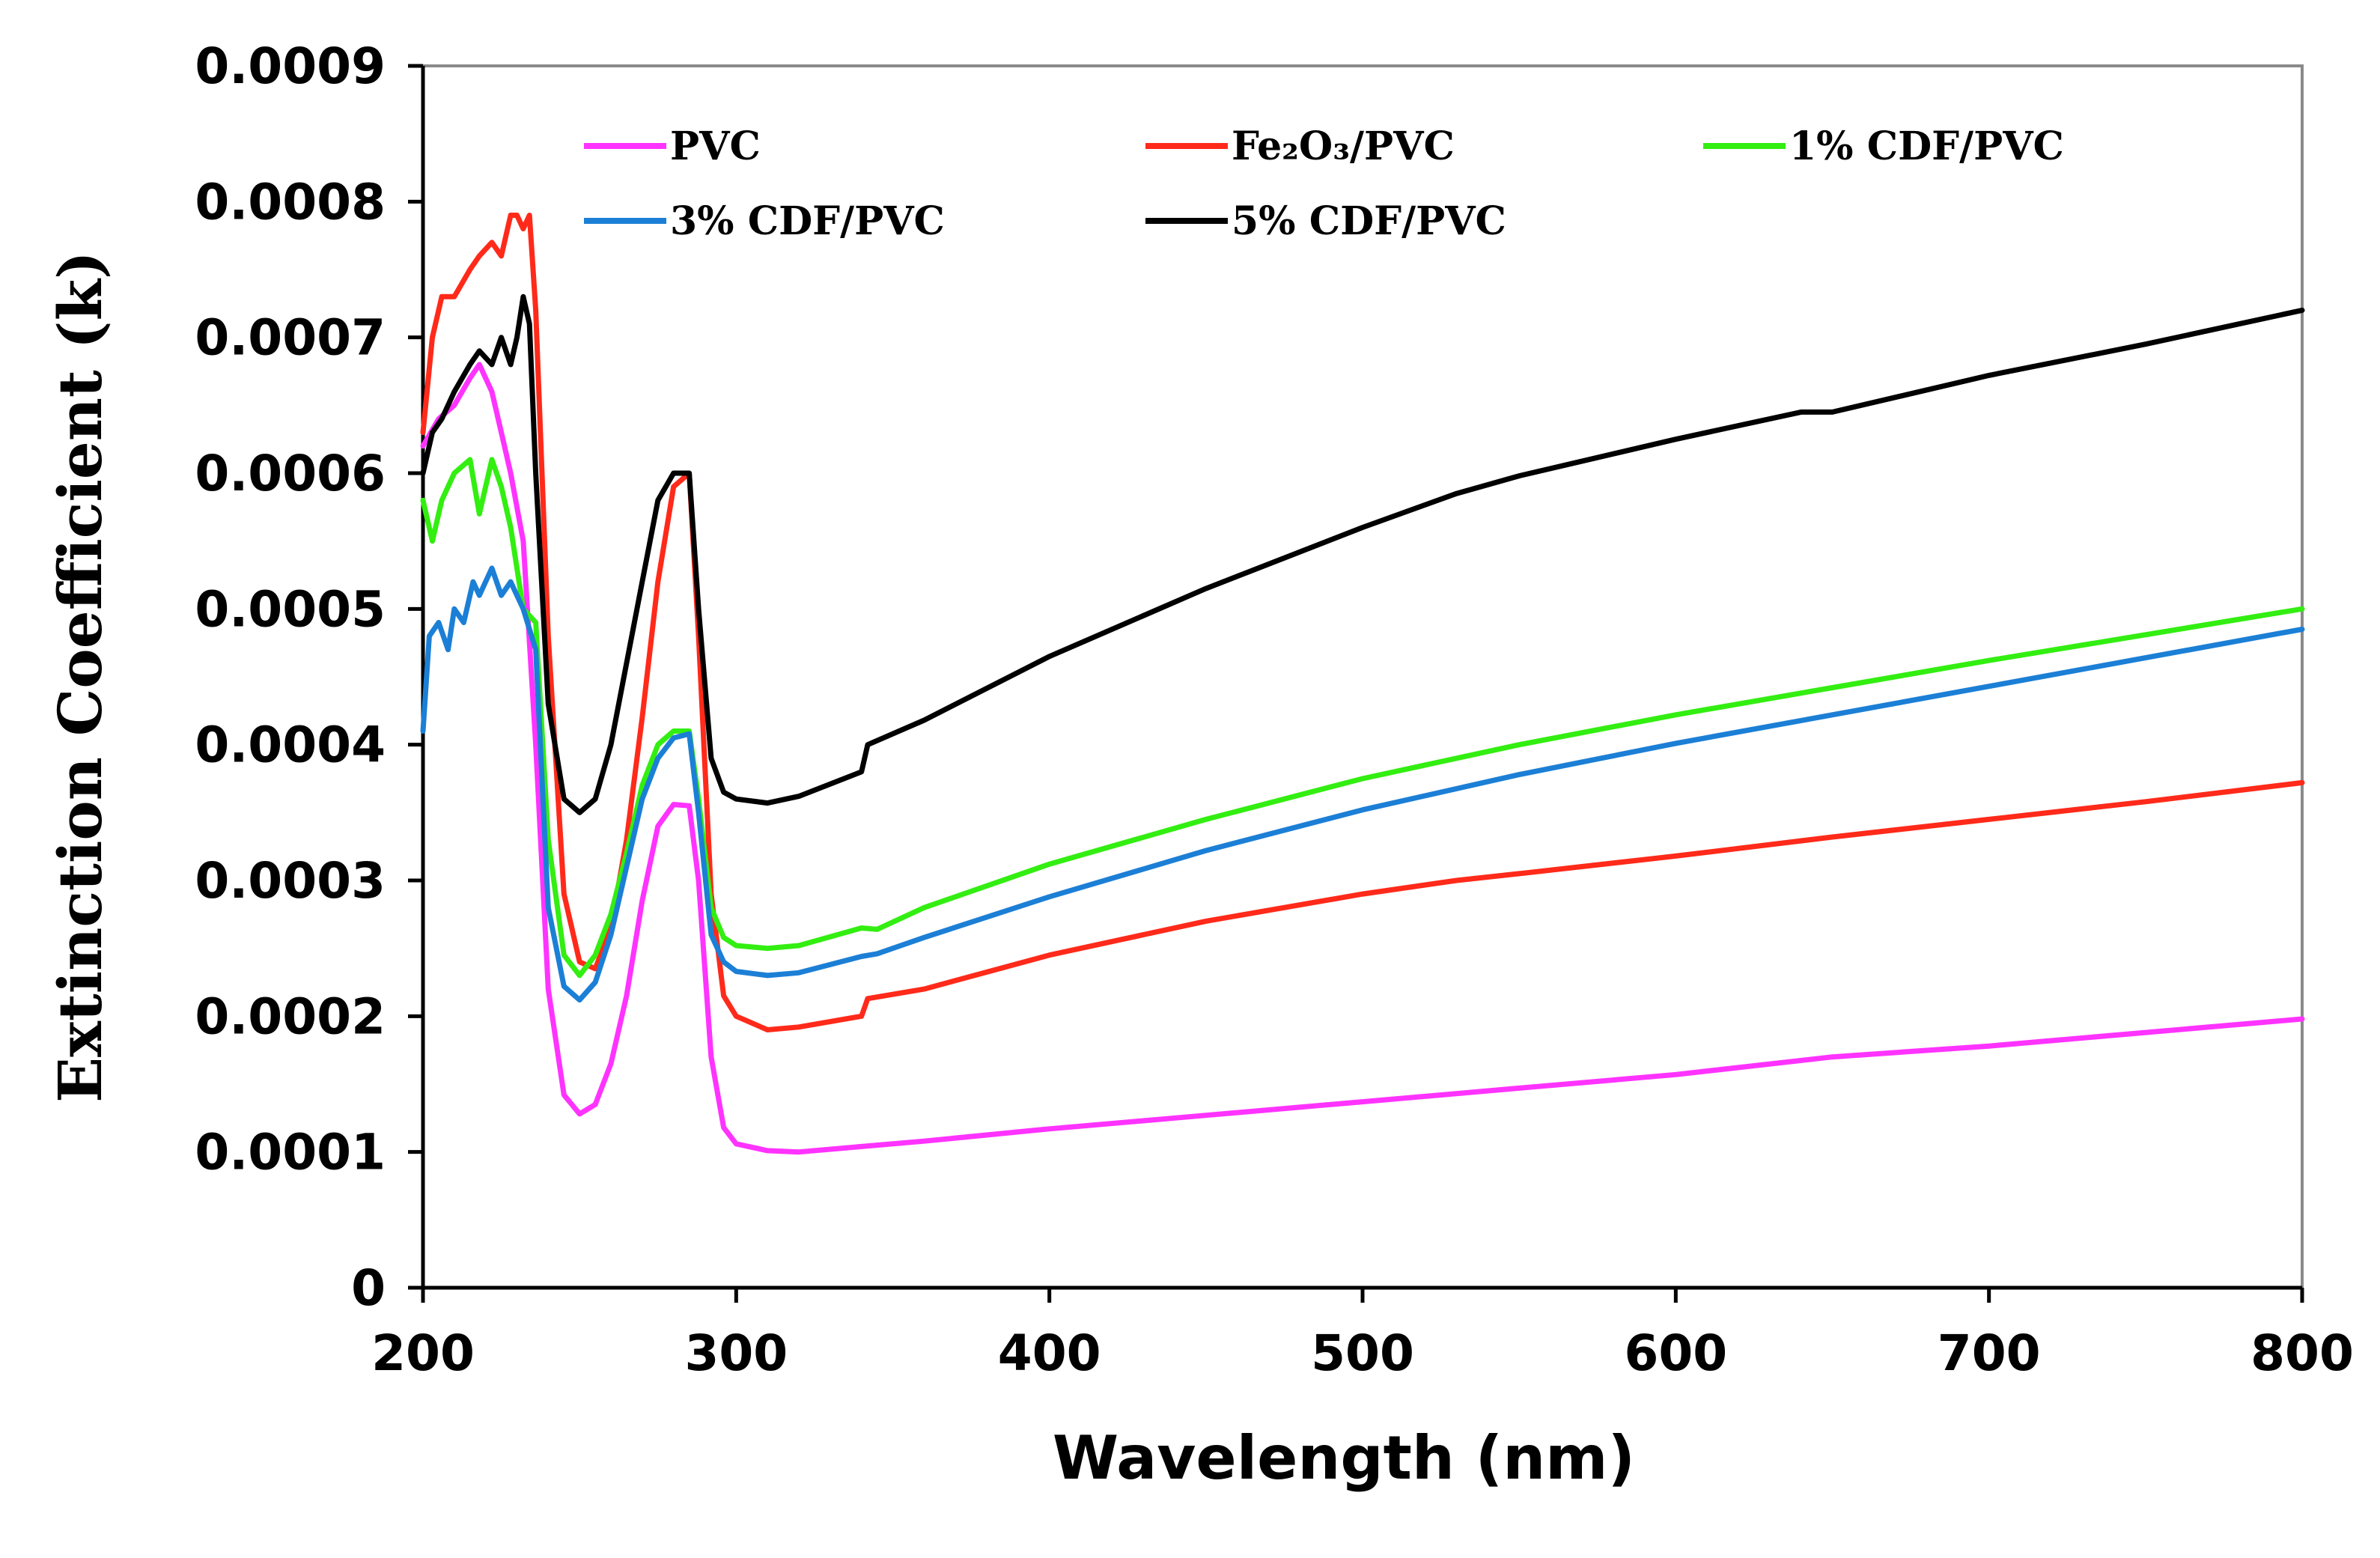 This screenshot has height=1558, width=2380. I want to click on y-tick-label: 0.0009, so click(290, 66).